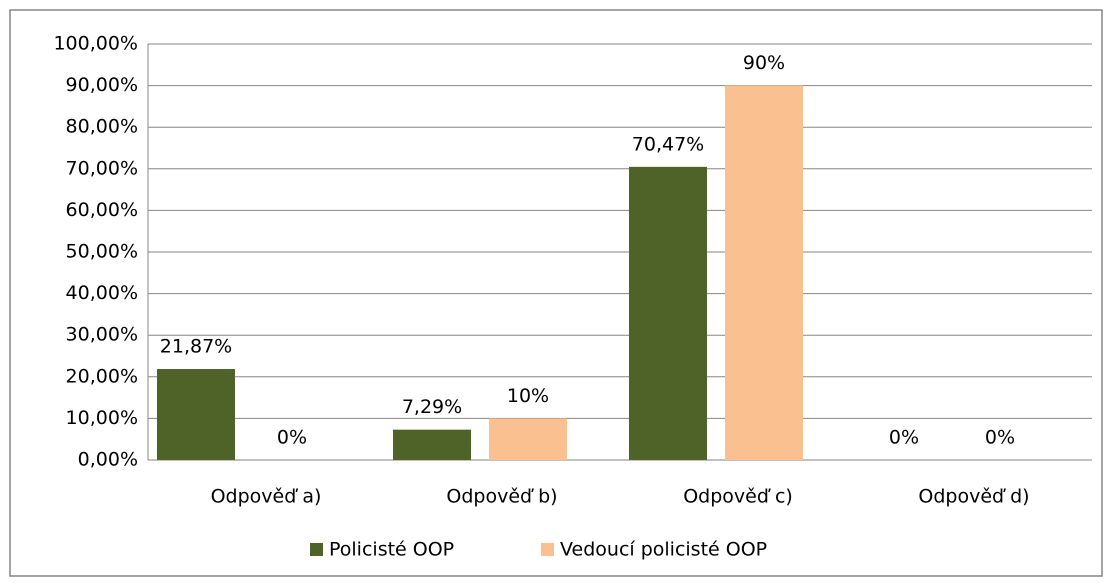  Describe the element at coordinates (764, 63) in the screenshot. I see `data-label: 90%` at that location.